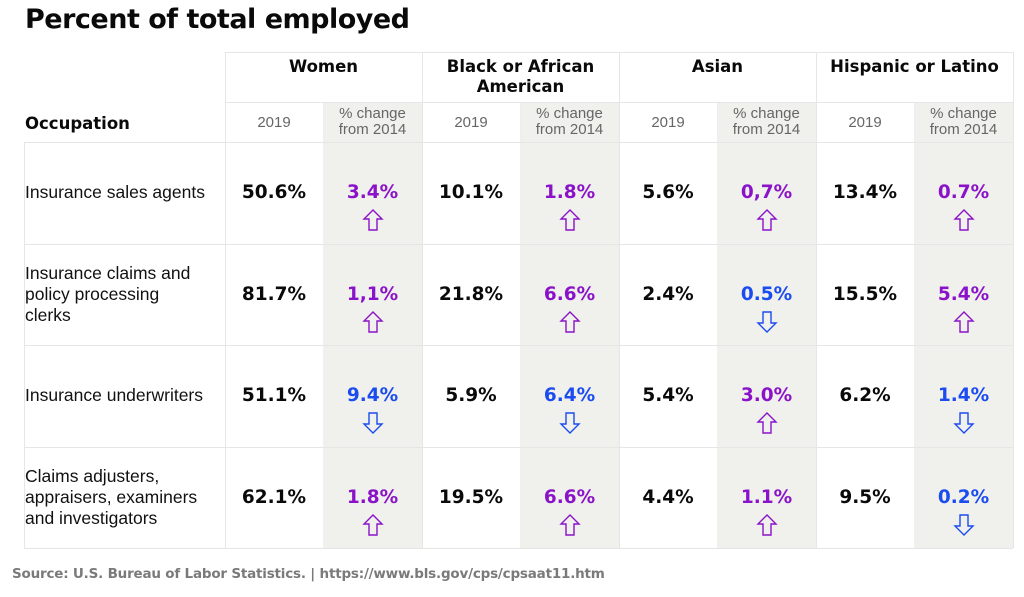 The height and width of the screenshot is (597, 1024). Describe the element at coordinates (914, 66) in the screenshot. I see `group-header: Hispanic or Latino` at that location.